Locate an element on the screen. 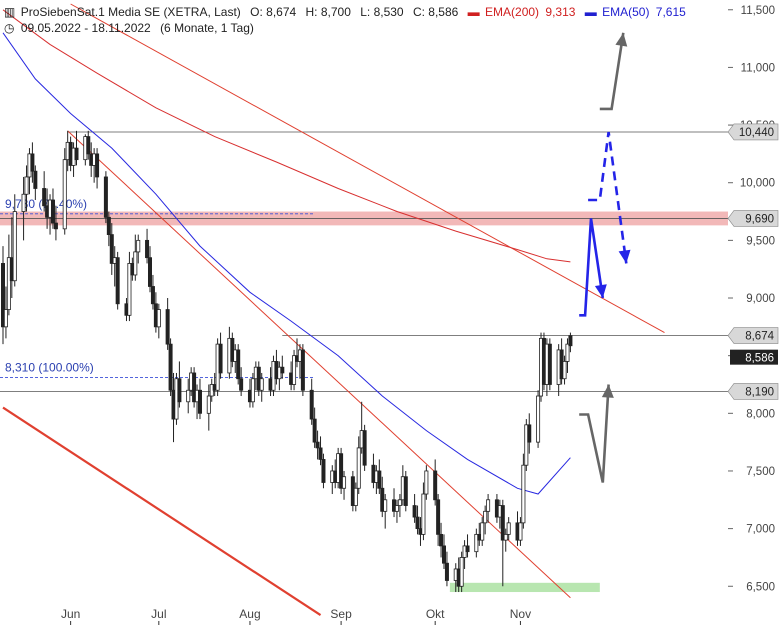 This screenshot has height=625, width=780. y-tick-label: 11,500 is located at coordinates (758, 11).